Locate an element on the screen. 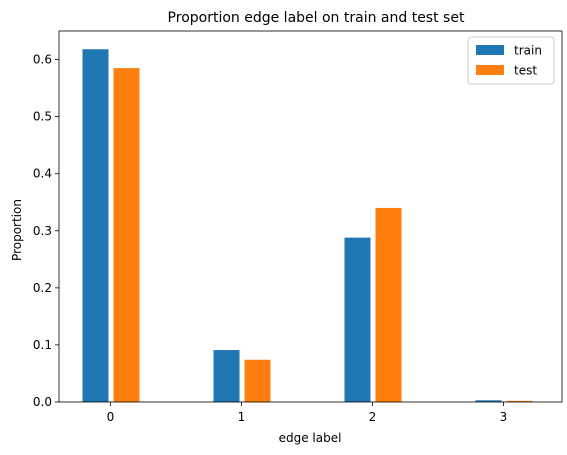  y-tick-label: 0.0 is located at coordinates (42, 402).